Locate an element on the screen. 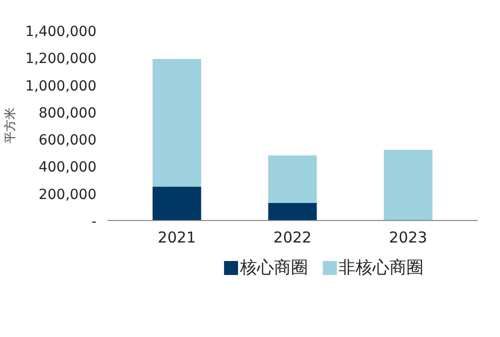 Image resolution: width=500 pixels, height=337 pixels. x-tick-label: 2021 is located at coordinates (177, 237).